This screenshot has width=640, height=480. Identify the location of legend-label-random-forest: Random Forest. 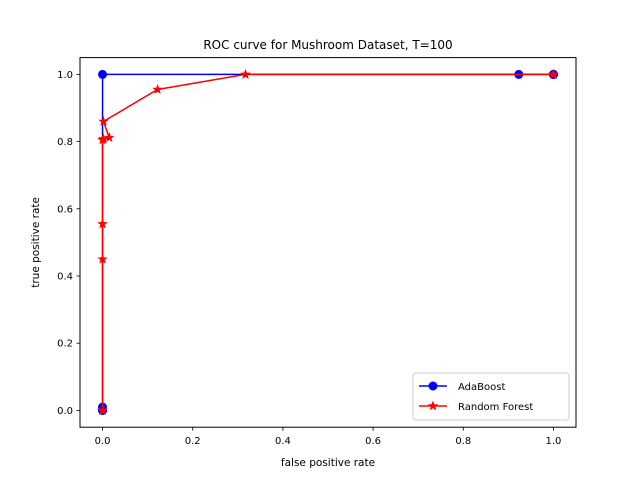
(495, 407).